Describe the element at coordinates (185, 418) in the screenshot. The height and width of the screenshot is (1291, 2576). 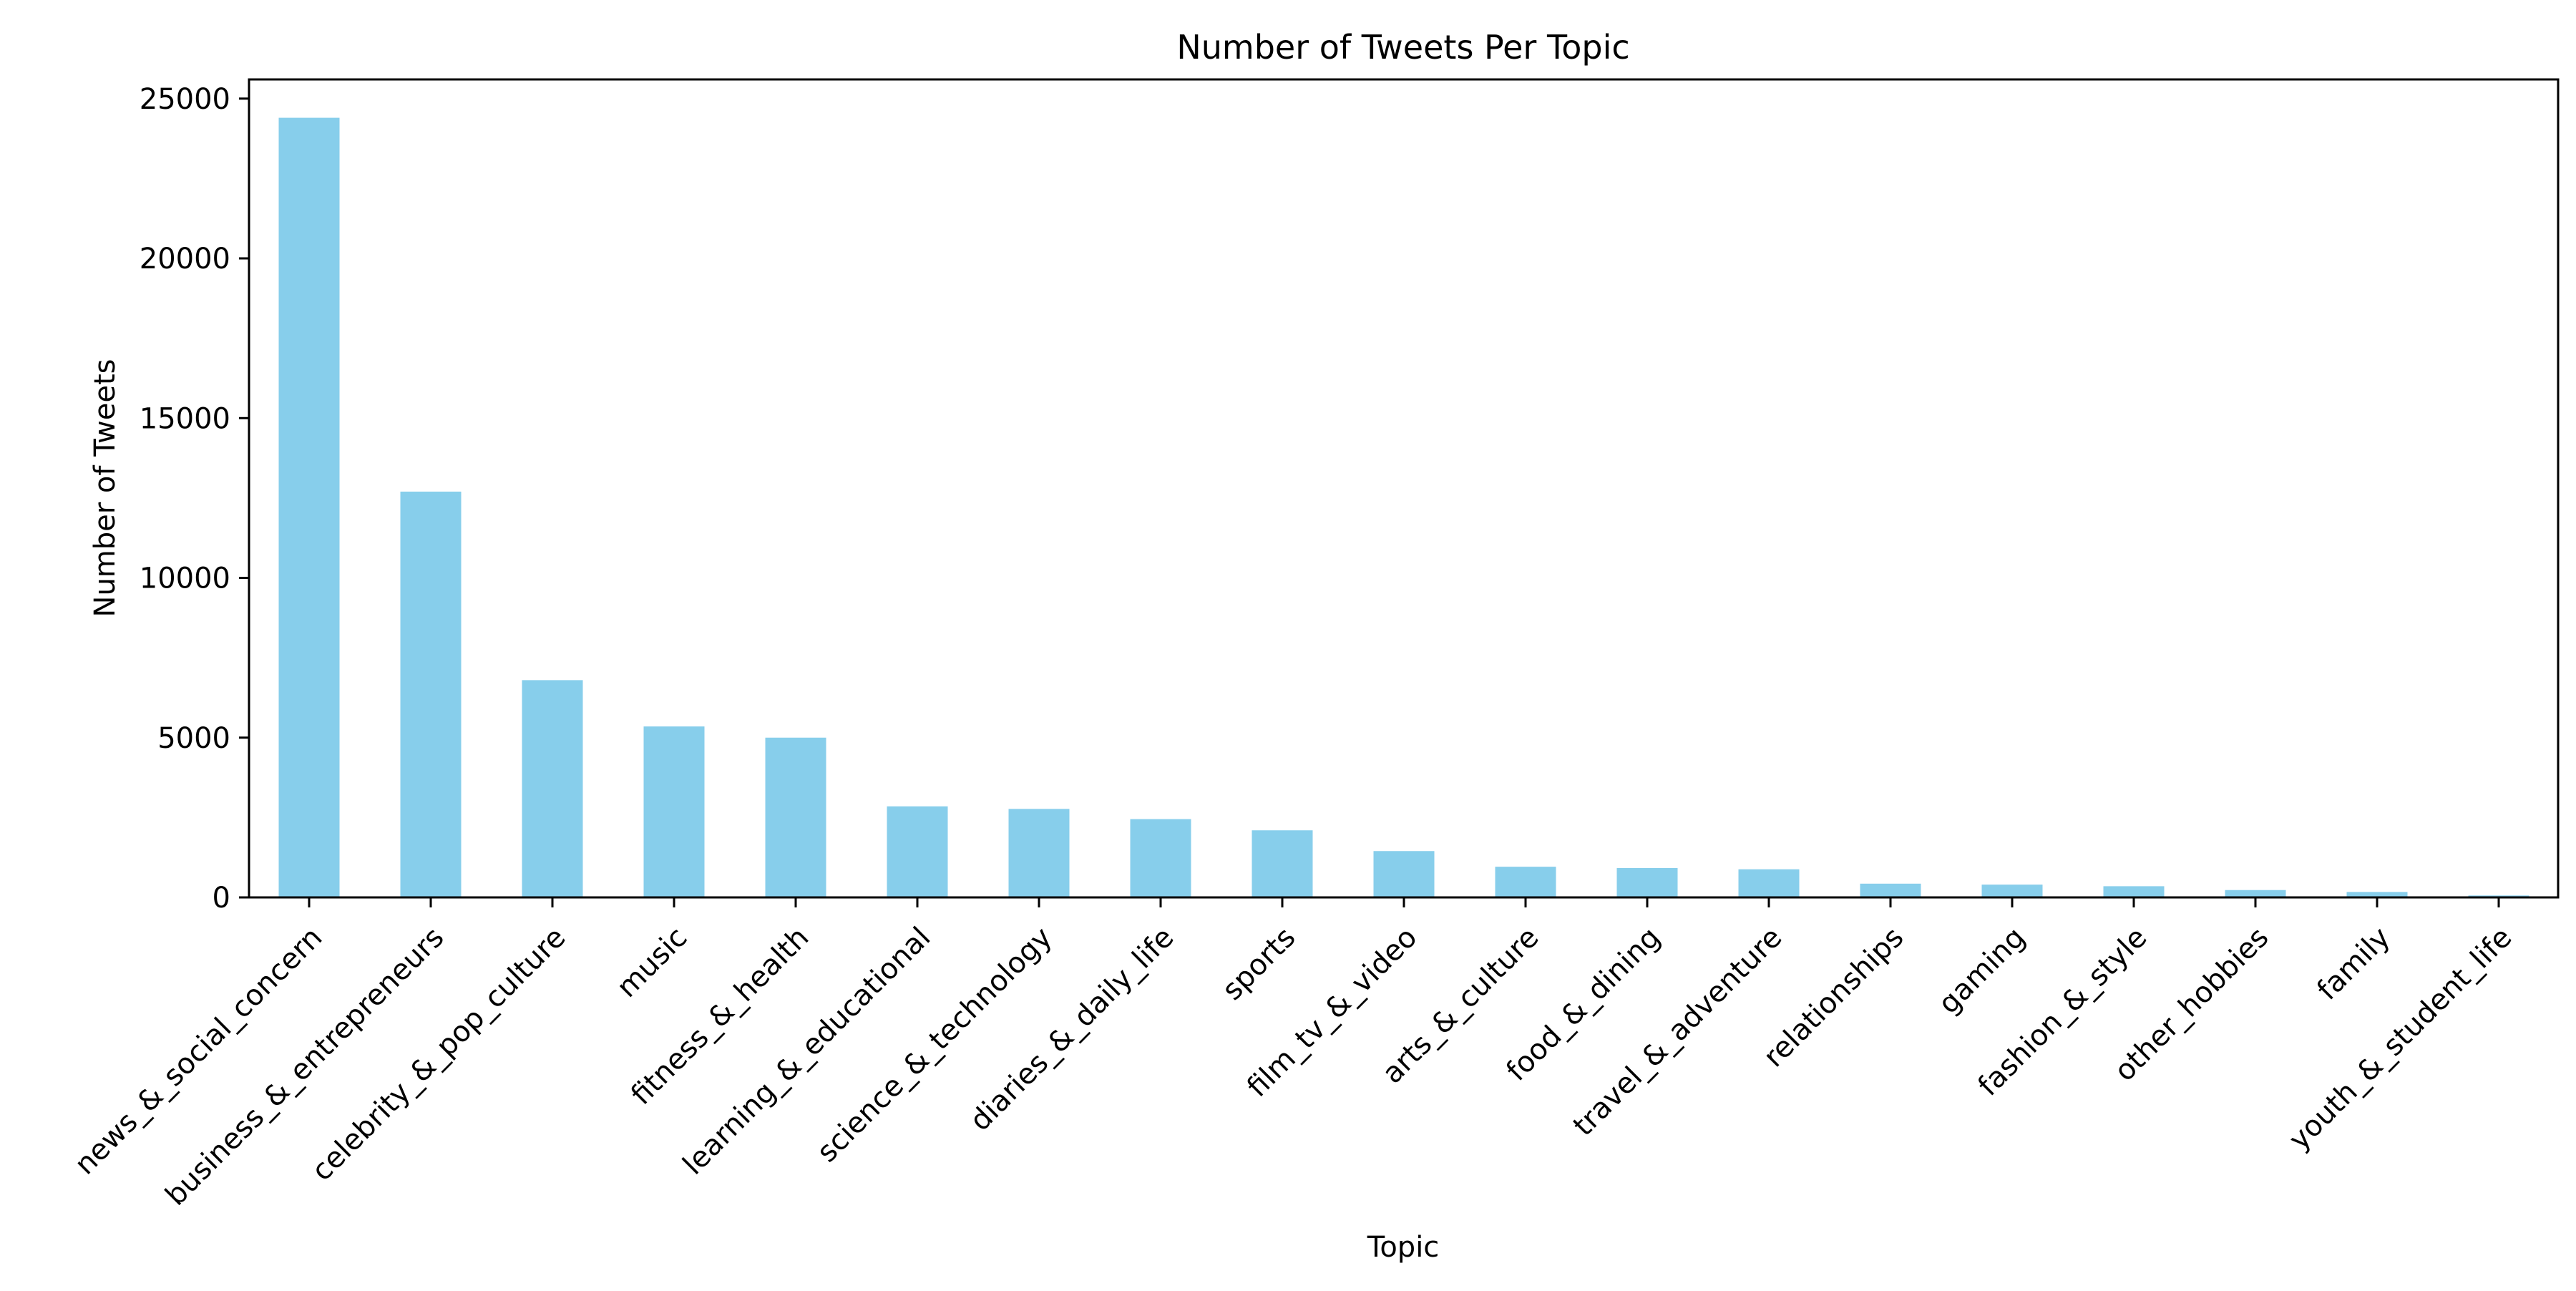
I see `y-tick-label: 15000` at that location.